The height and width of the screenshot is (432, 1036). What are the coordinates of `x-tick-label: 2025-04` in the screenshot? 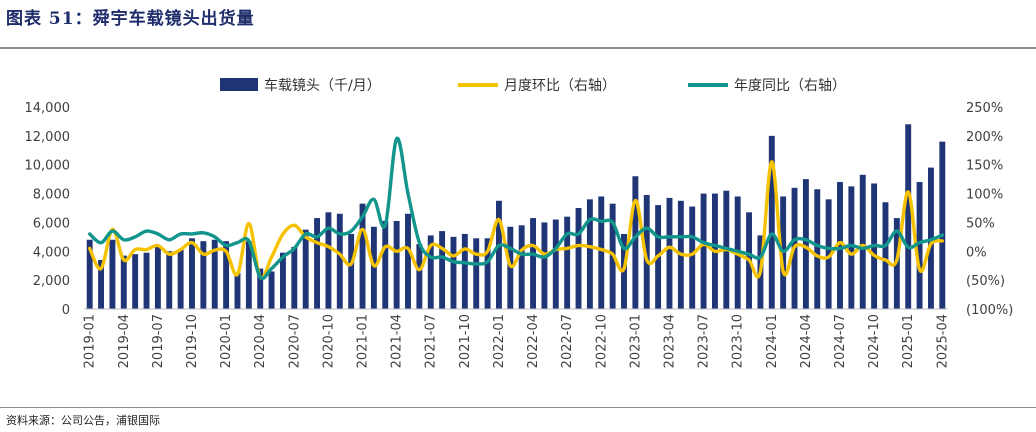 It's located at (942, 341).